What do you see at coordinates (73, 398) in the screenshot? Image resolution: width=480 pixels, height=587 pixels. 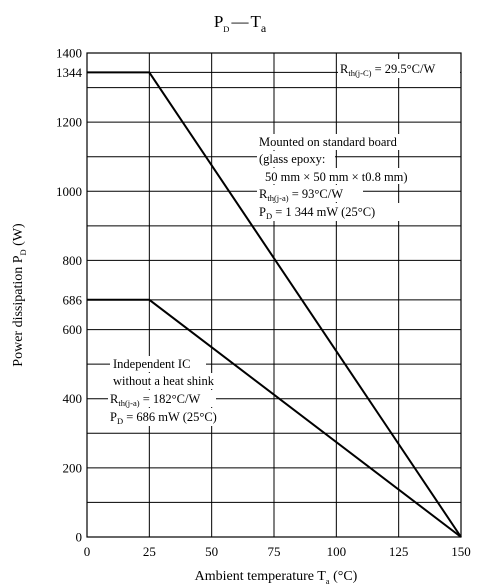 I see `y-tick-label: 400` at bounding box center [73, 398].